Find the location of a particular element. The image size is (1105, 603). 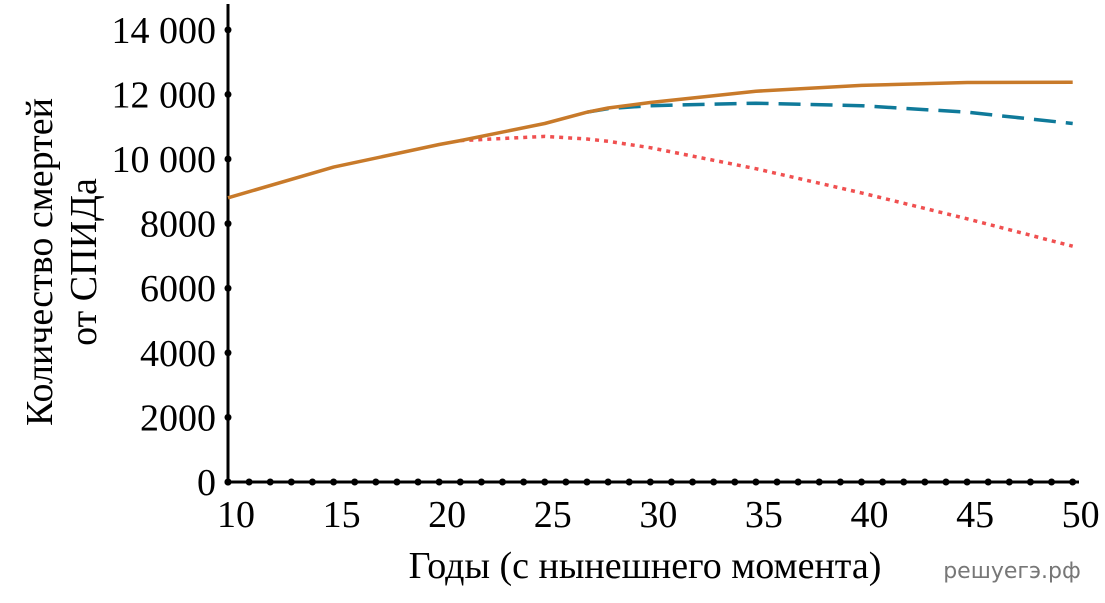

y-tick-label: 6000 is located at coordinates (178, 289).